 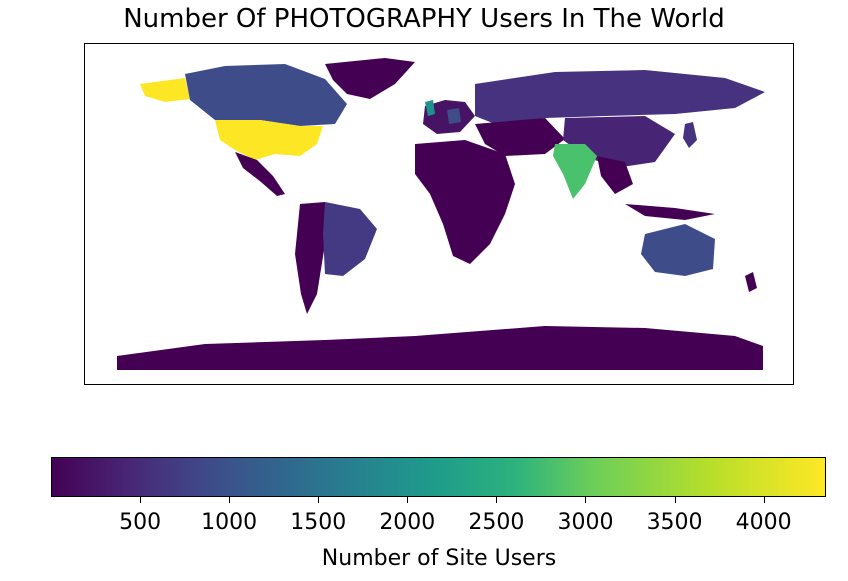 What do you see at coordinates (438, 477) in the screenshot?
I see `colorbar` at bounding box center [438, 477].